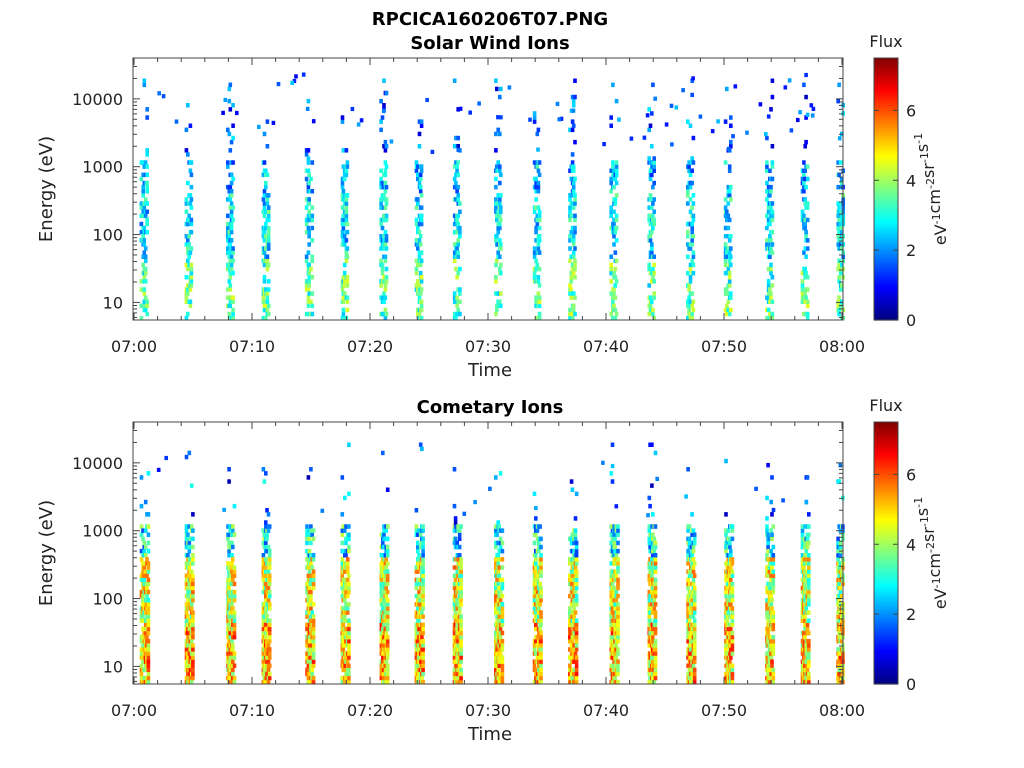 The image size is (1024, 768). What do you see at coordinates (370, 346) in the screenshot?
I see `x-tick-label: 07:20` at bounding box center [370, 346].